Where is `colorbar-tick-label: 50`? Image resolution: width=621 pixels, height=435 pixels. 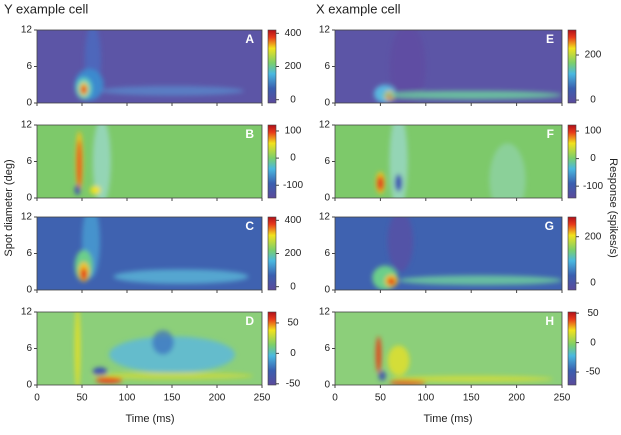 colorbar-tick-label: 50 is located at coordinates (593, 313).